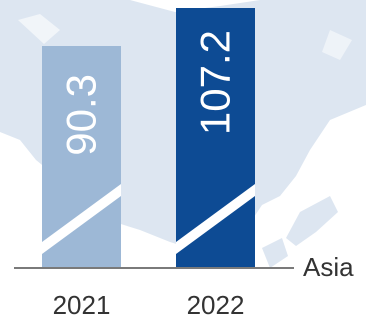  What do you see at coordinates (81, 219) in the screenshot?
I see `axis-break-2021` at bounding box center [81, 219].